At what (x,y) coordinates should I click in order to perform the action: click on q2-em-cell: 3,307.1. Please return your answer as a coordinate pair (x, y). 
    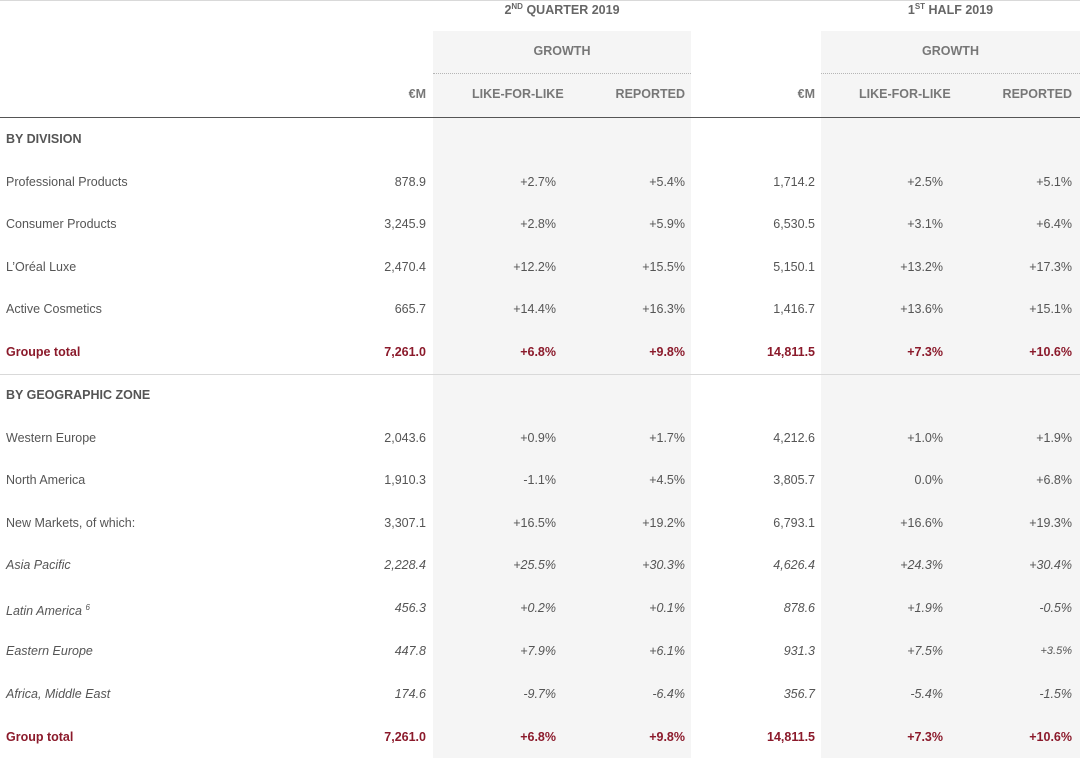
    Looking at the image, I should click on (405, 523).